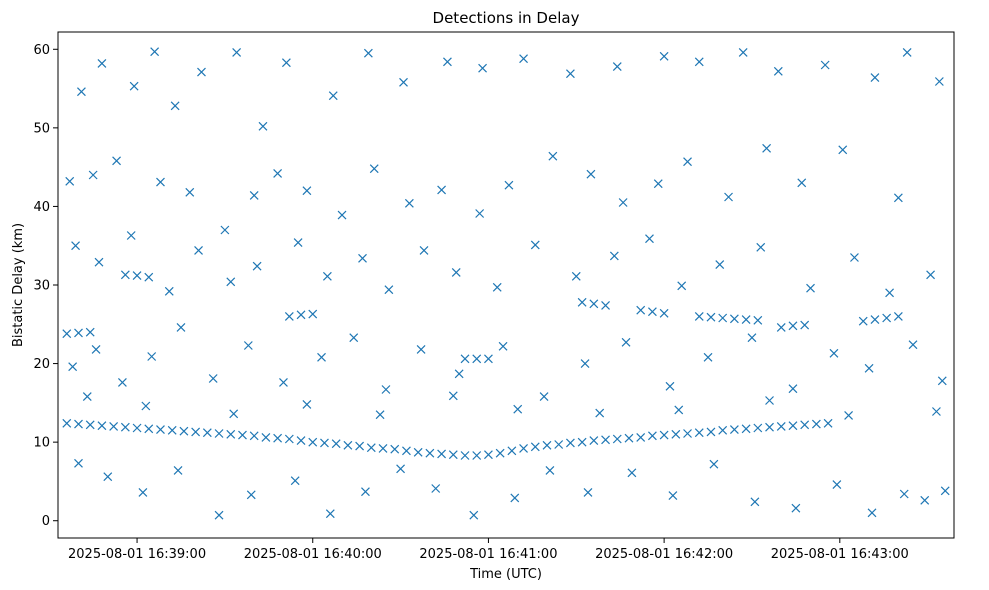 This screenshot has height=590, width=989. What do you see at coordinates (664, 554) in the screenshot?
I see `x-tick-label: 2025-08-01 16:42:00` at bounding box center [664, 554].